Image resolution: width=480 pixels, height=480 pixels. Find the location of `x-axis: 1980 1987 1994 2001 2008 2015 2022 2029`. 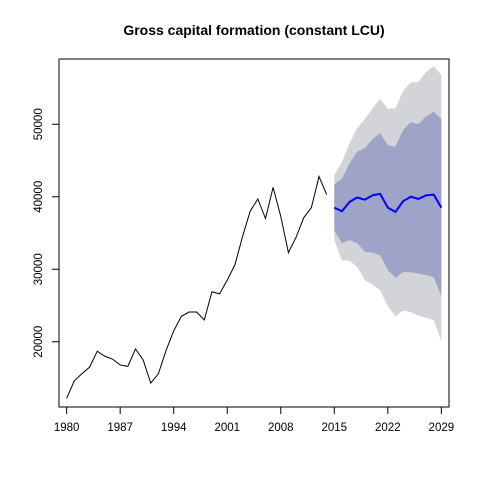

x-axis: 1980 1987 1994 2001 2008 2015 2022 2029 is located at coordinates (254, 420).